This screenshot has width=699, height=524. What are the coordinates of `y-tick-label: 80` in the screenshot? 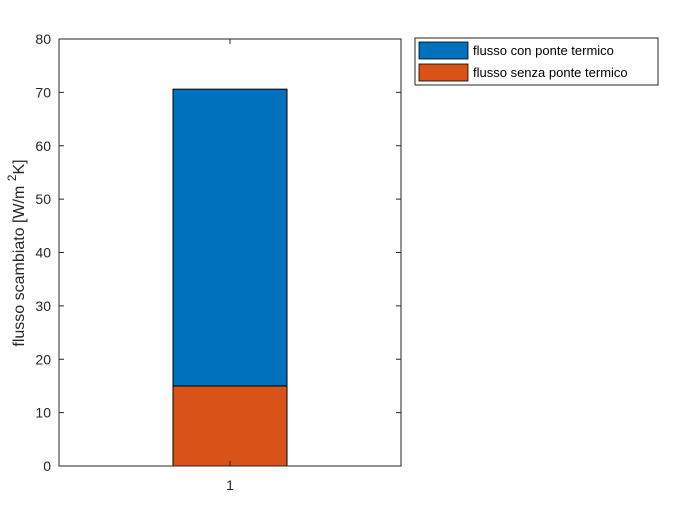 It's located at (43, 39).